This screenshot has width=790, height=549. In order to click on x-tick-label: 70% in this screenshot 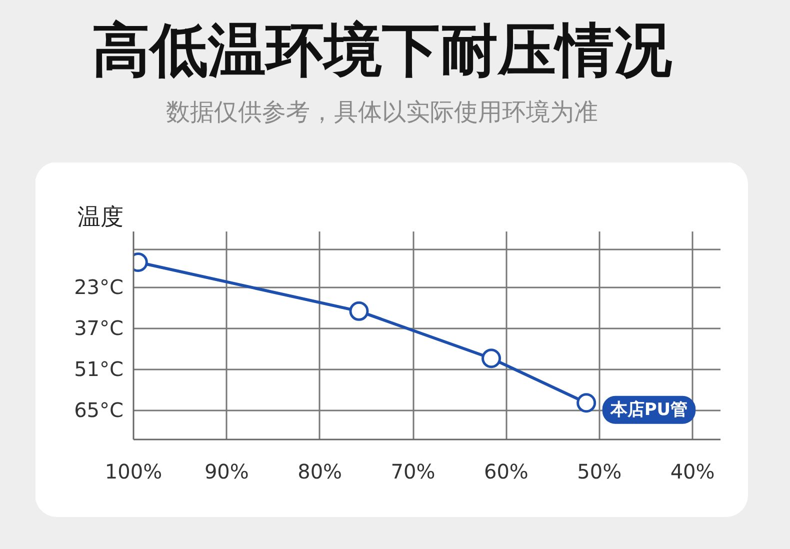, I will do `click(413, 472)`.